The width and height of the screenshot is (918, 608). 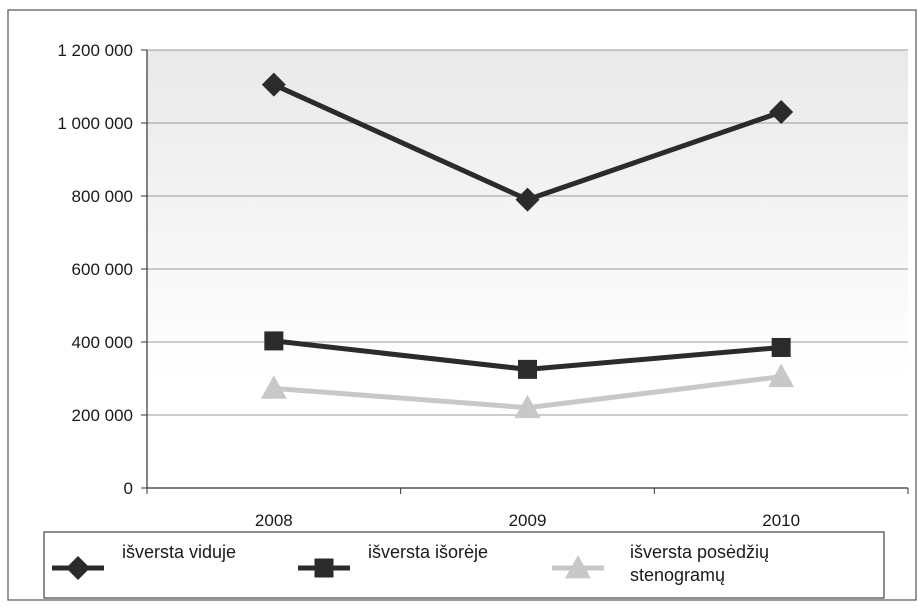 What do you see at coordinates (677, 575) in the screenshot?
I see `legend-label: stenogramų` at bounding box center [677, 575].